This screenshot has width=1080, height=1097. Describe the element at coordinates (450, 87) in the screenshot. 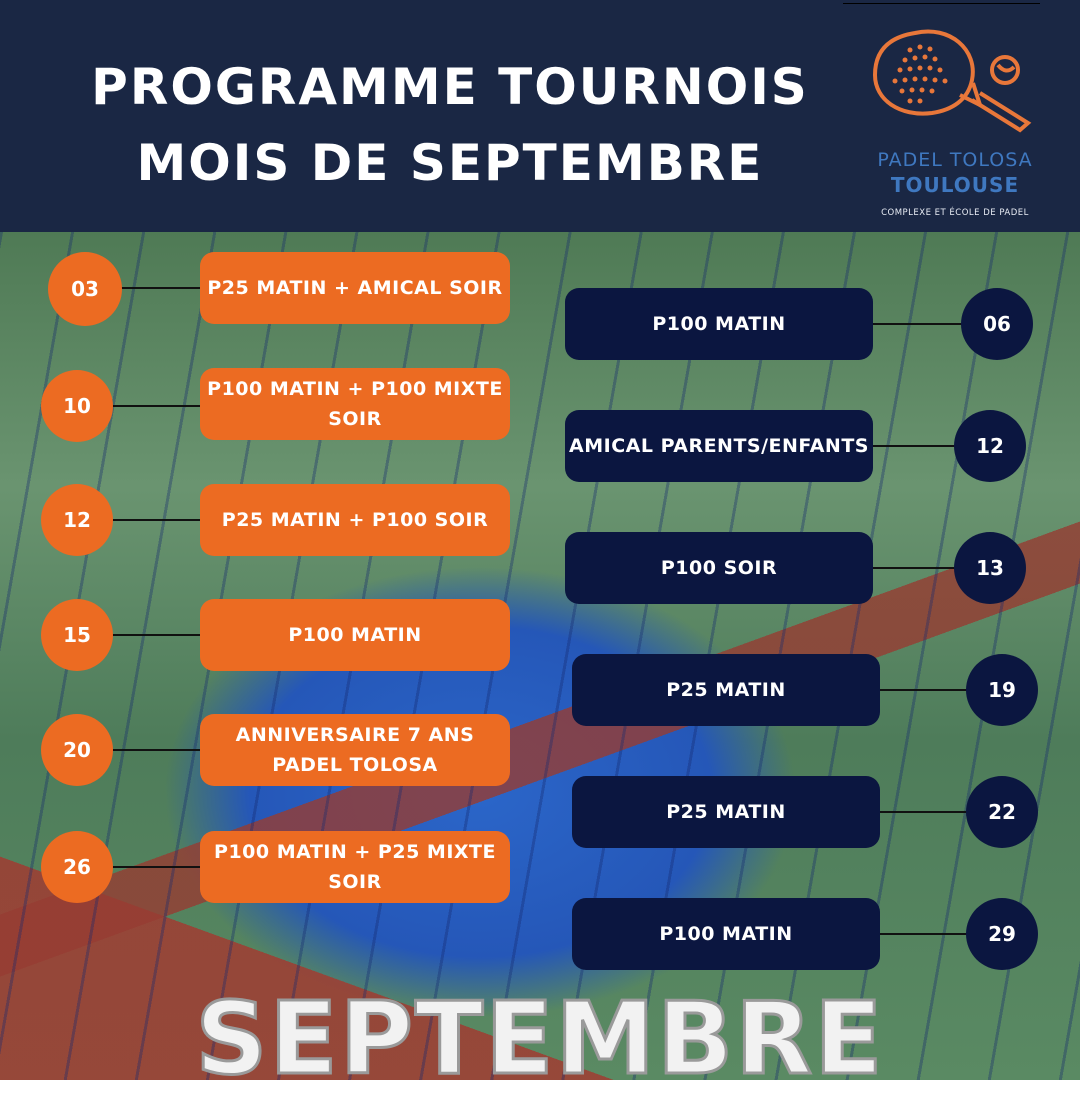

I see `title-line-1: PROGRAMME TOURNOIS` at that location.